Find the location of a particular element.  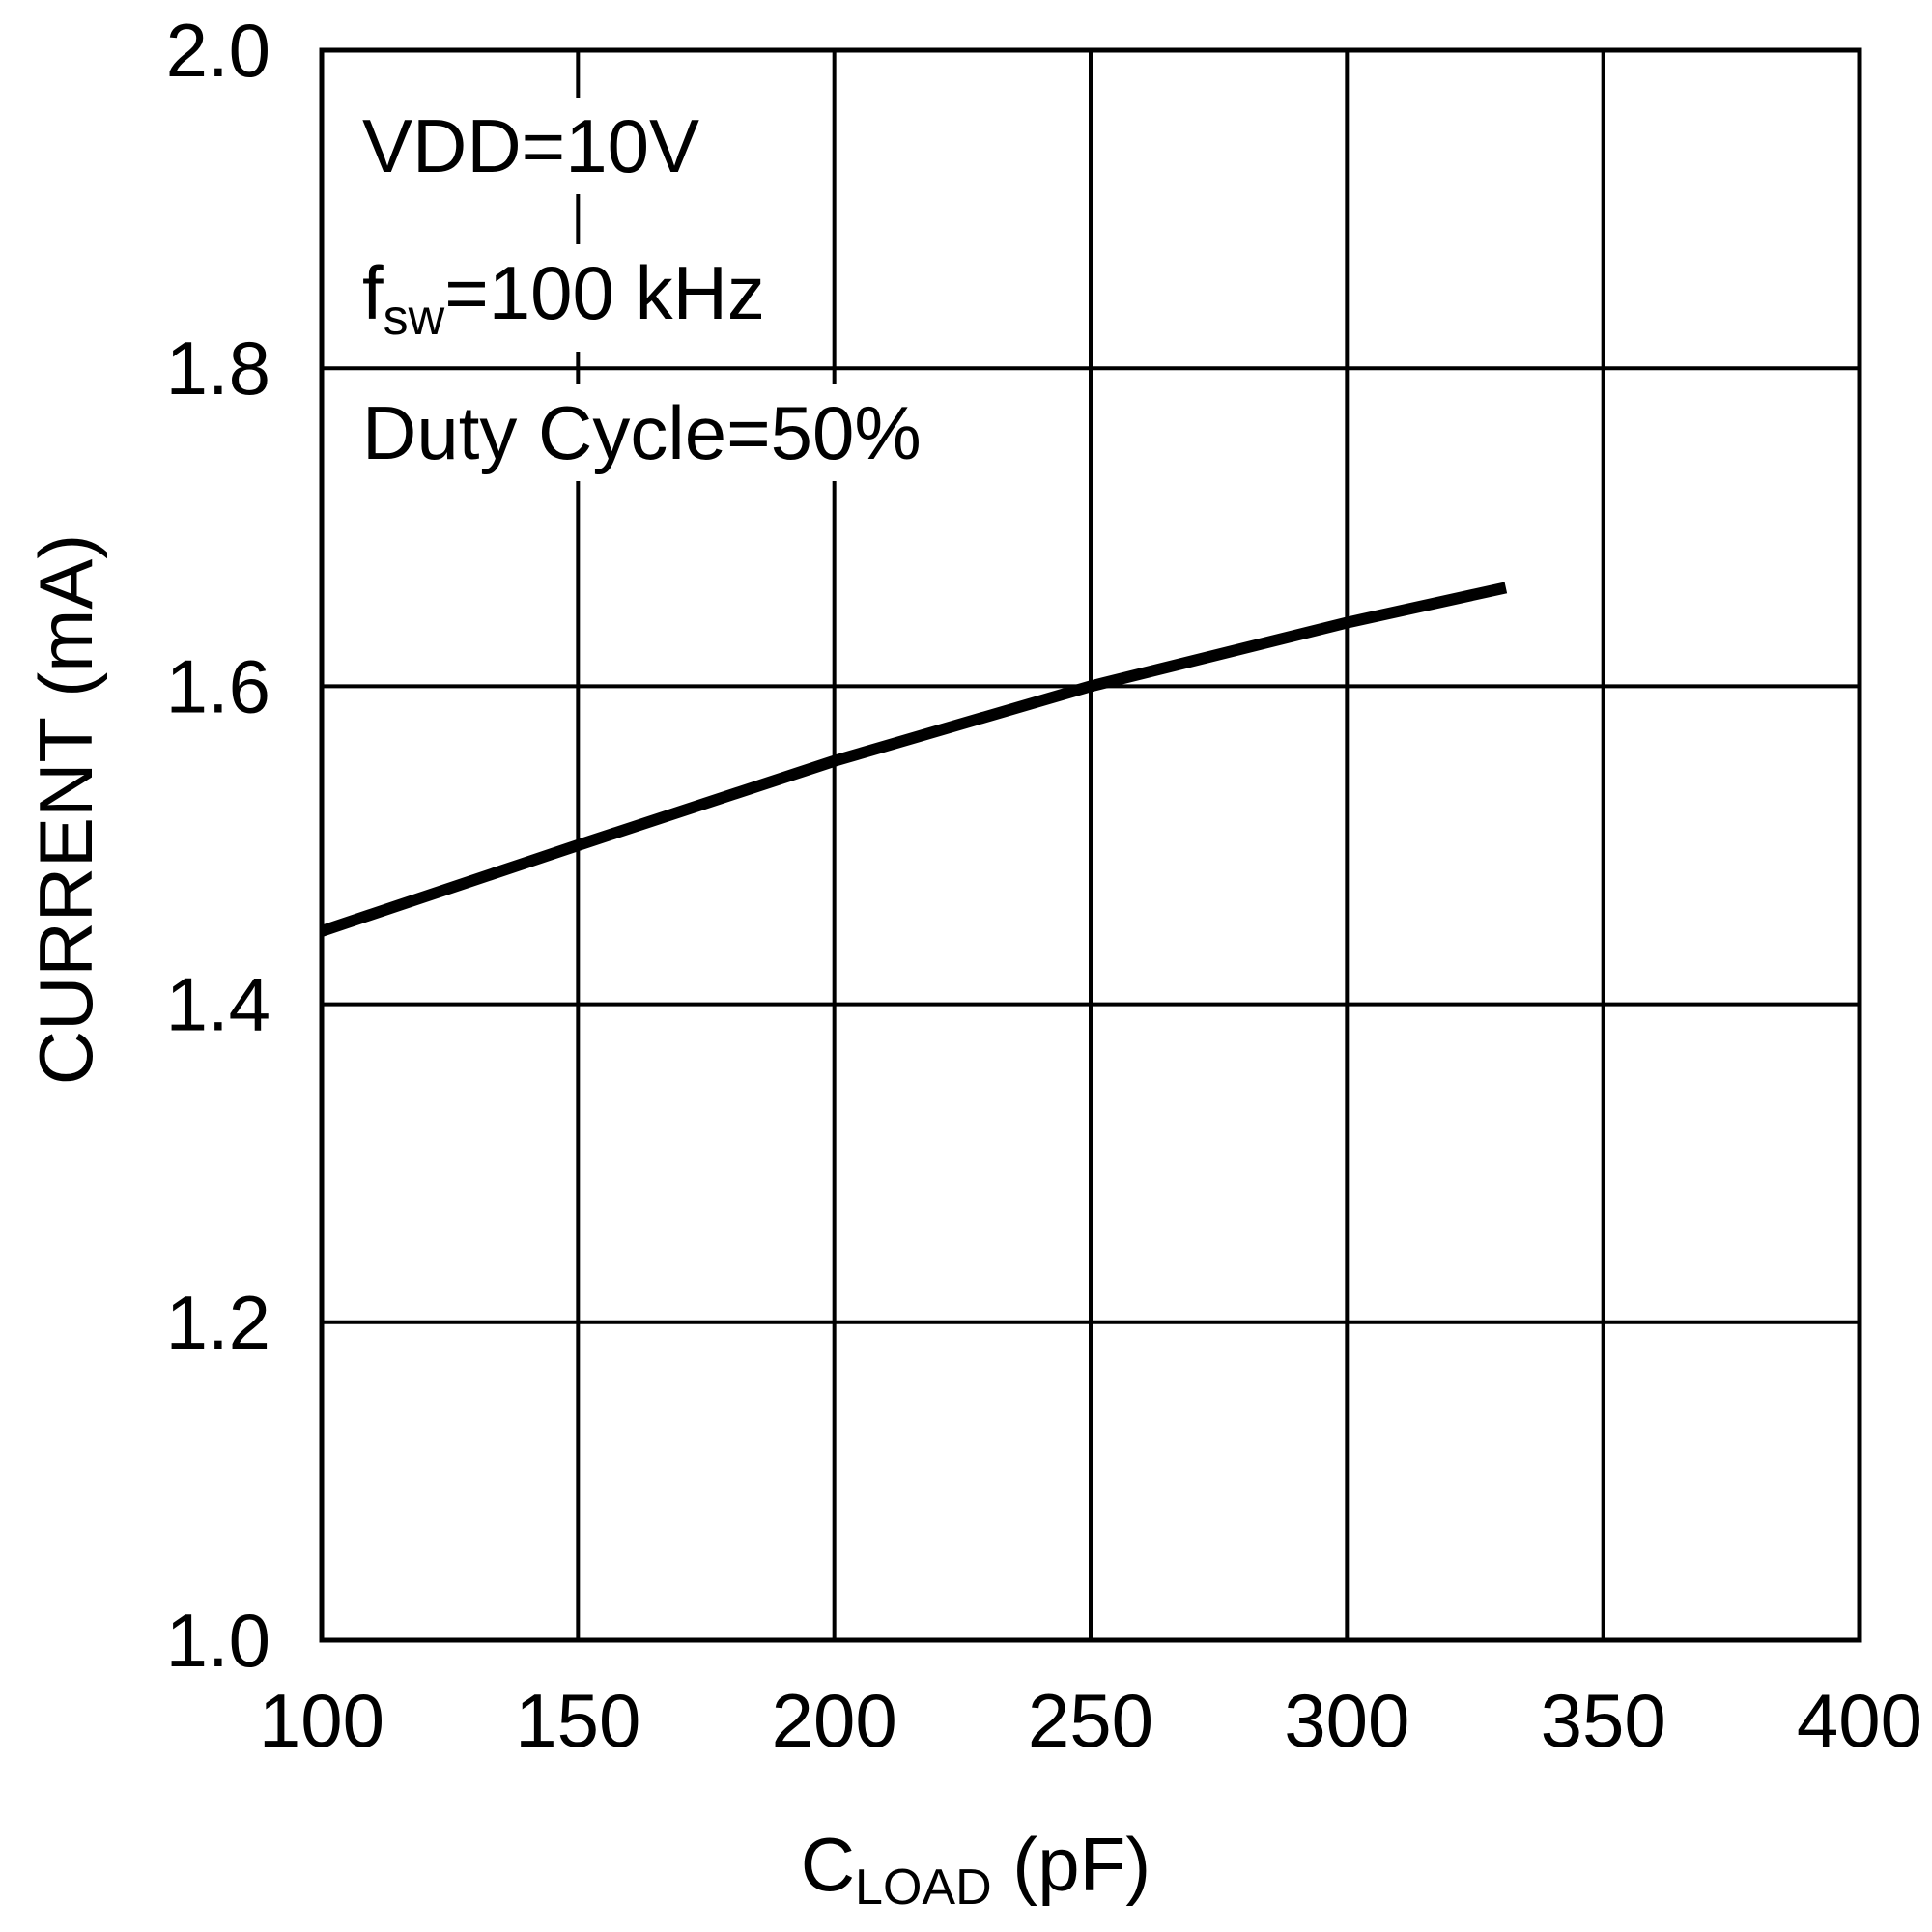

x-tick-labels: 100 150 200 250 300 350 400 is located at coordinates (1090, 1720).